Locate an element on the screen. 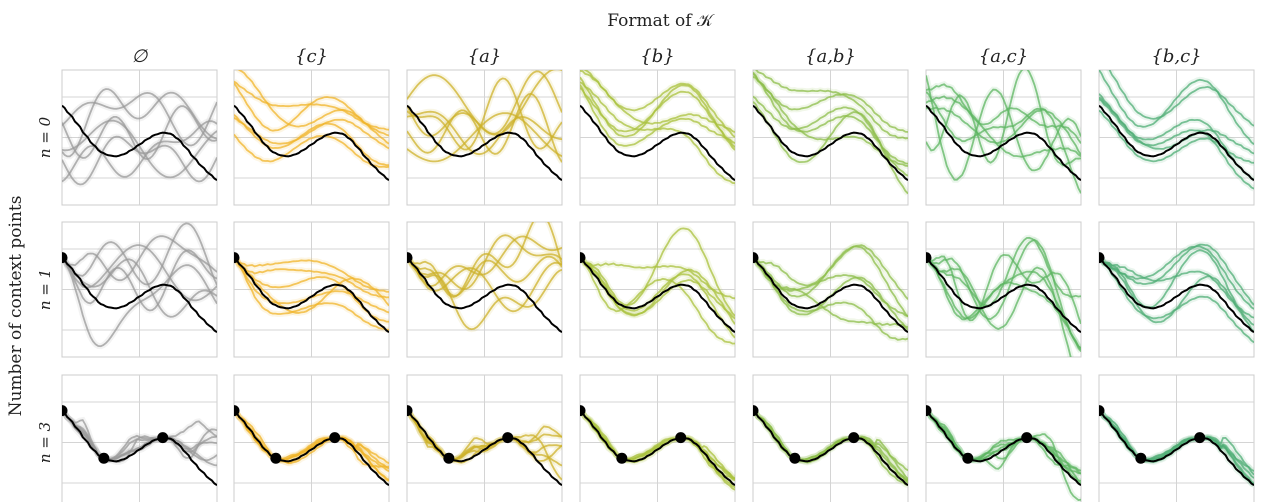 The width and height of the screenshot is (1265, 502). column-label: {c} is located at coordinates (311, 56).